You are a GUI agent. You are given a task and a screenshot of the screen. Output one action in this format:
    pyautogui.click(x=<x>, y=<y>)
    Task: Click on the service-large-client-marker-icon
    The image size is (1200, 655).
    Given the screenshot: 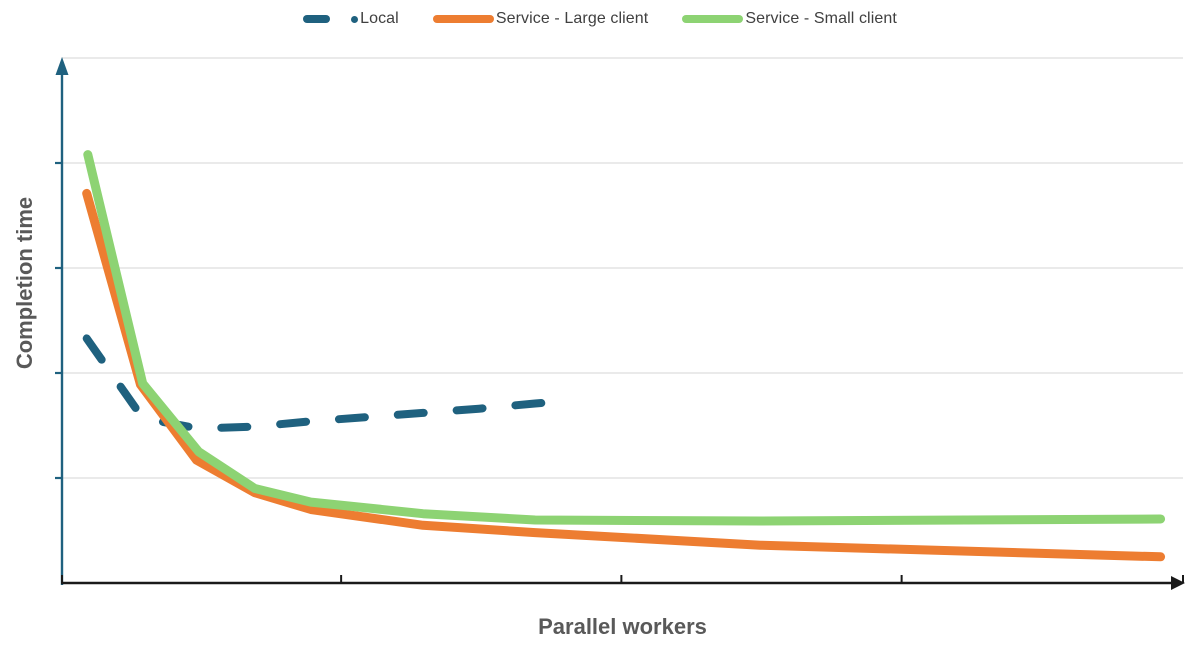 What is the action you would take?
    pyautogui.click(x=463, y=19)
    